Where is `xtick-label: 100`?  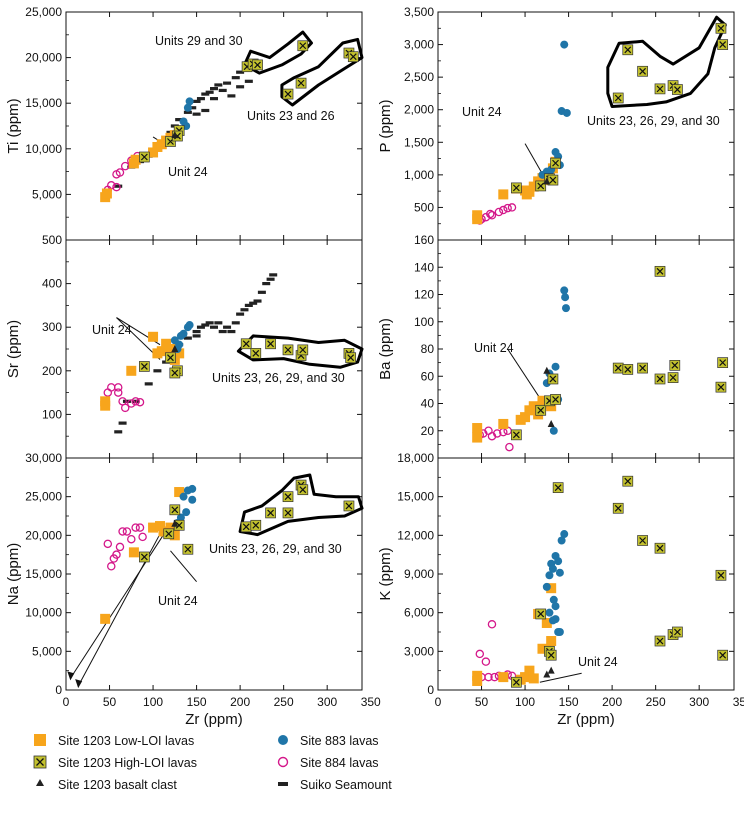
xtick-label: 100 is located at coordinates (153, 702).